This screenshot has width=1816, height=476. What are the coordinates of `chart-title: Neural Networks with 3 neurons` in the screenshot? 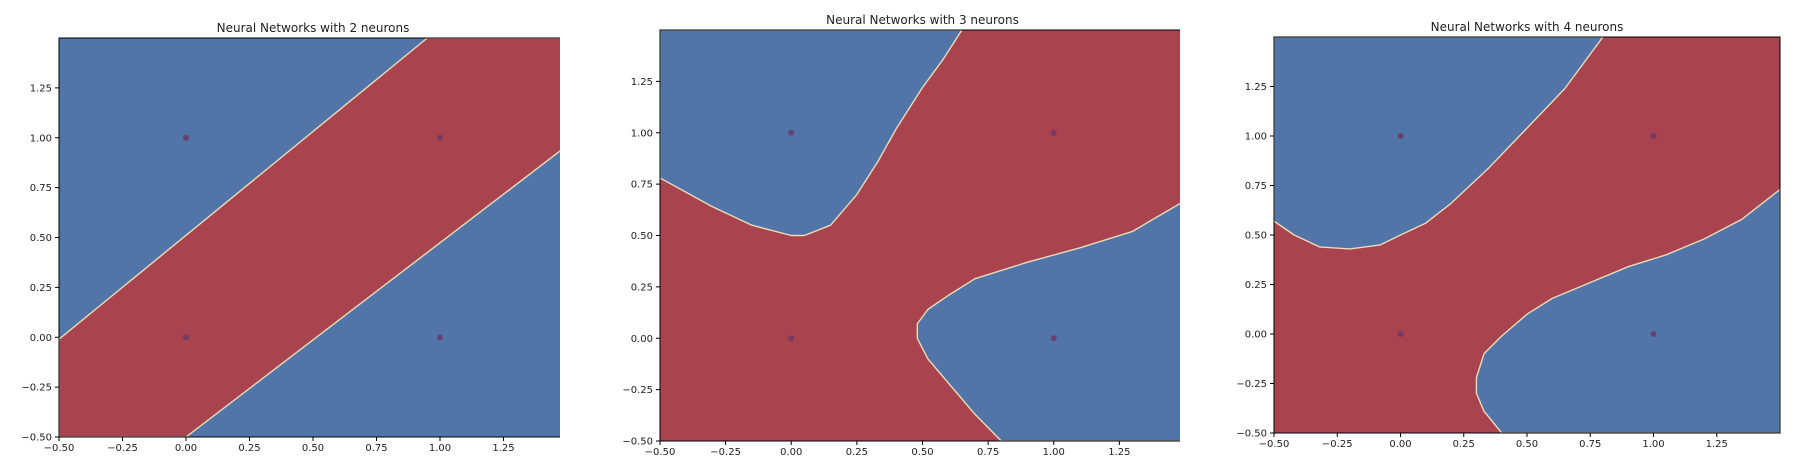 It's located at (922, 20).